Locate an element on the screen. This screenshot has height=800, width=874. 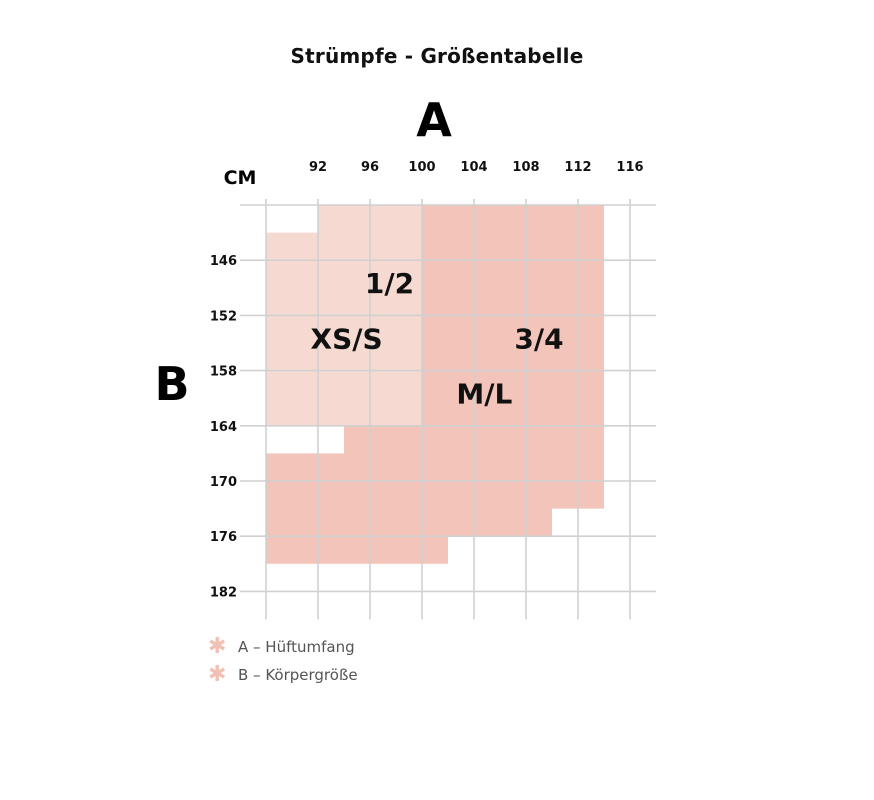
unit-label: CM is located at coordinates (240, 178).